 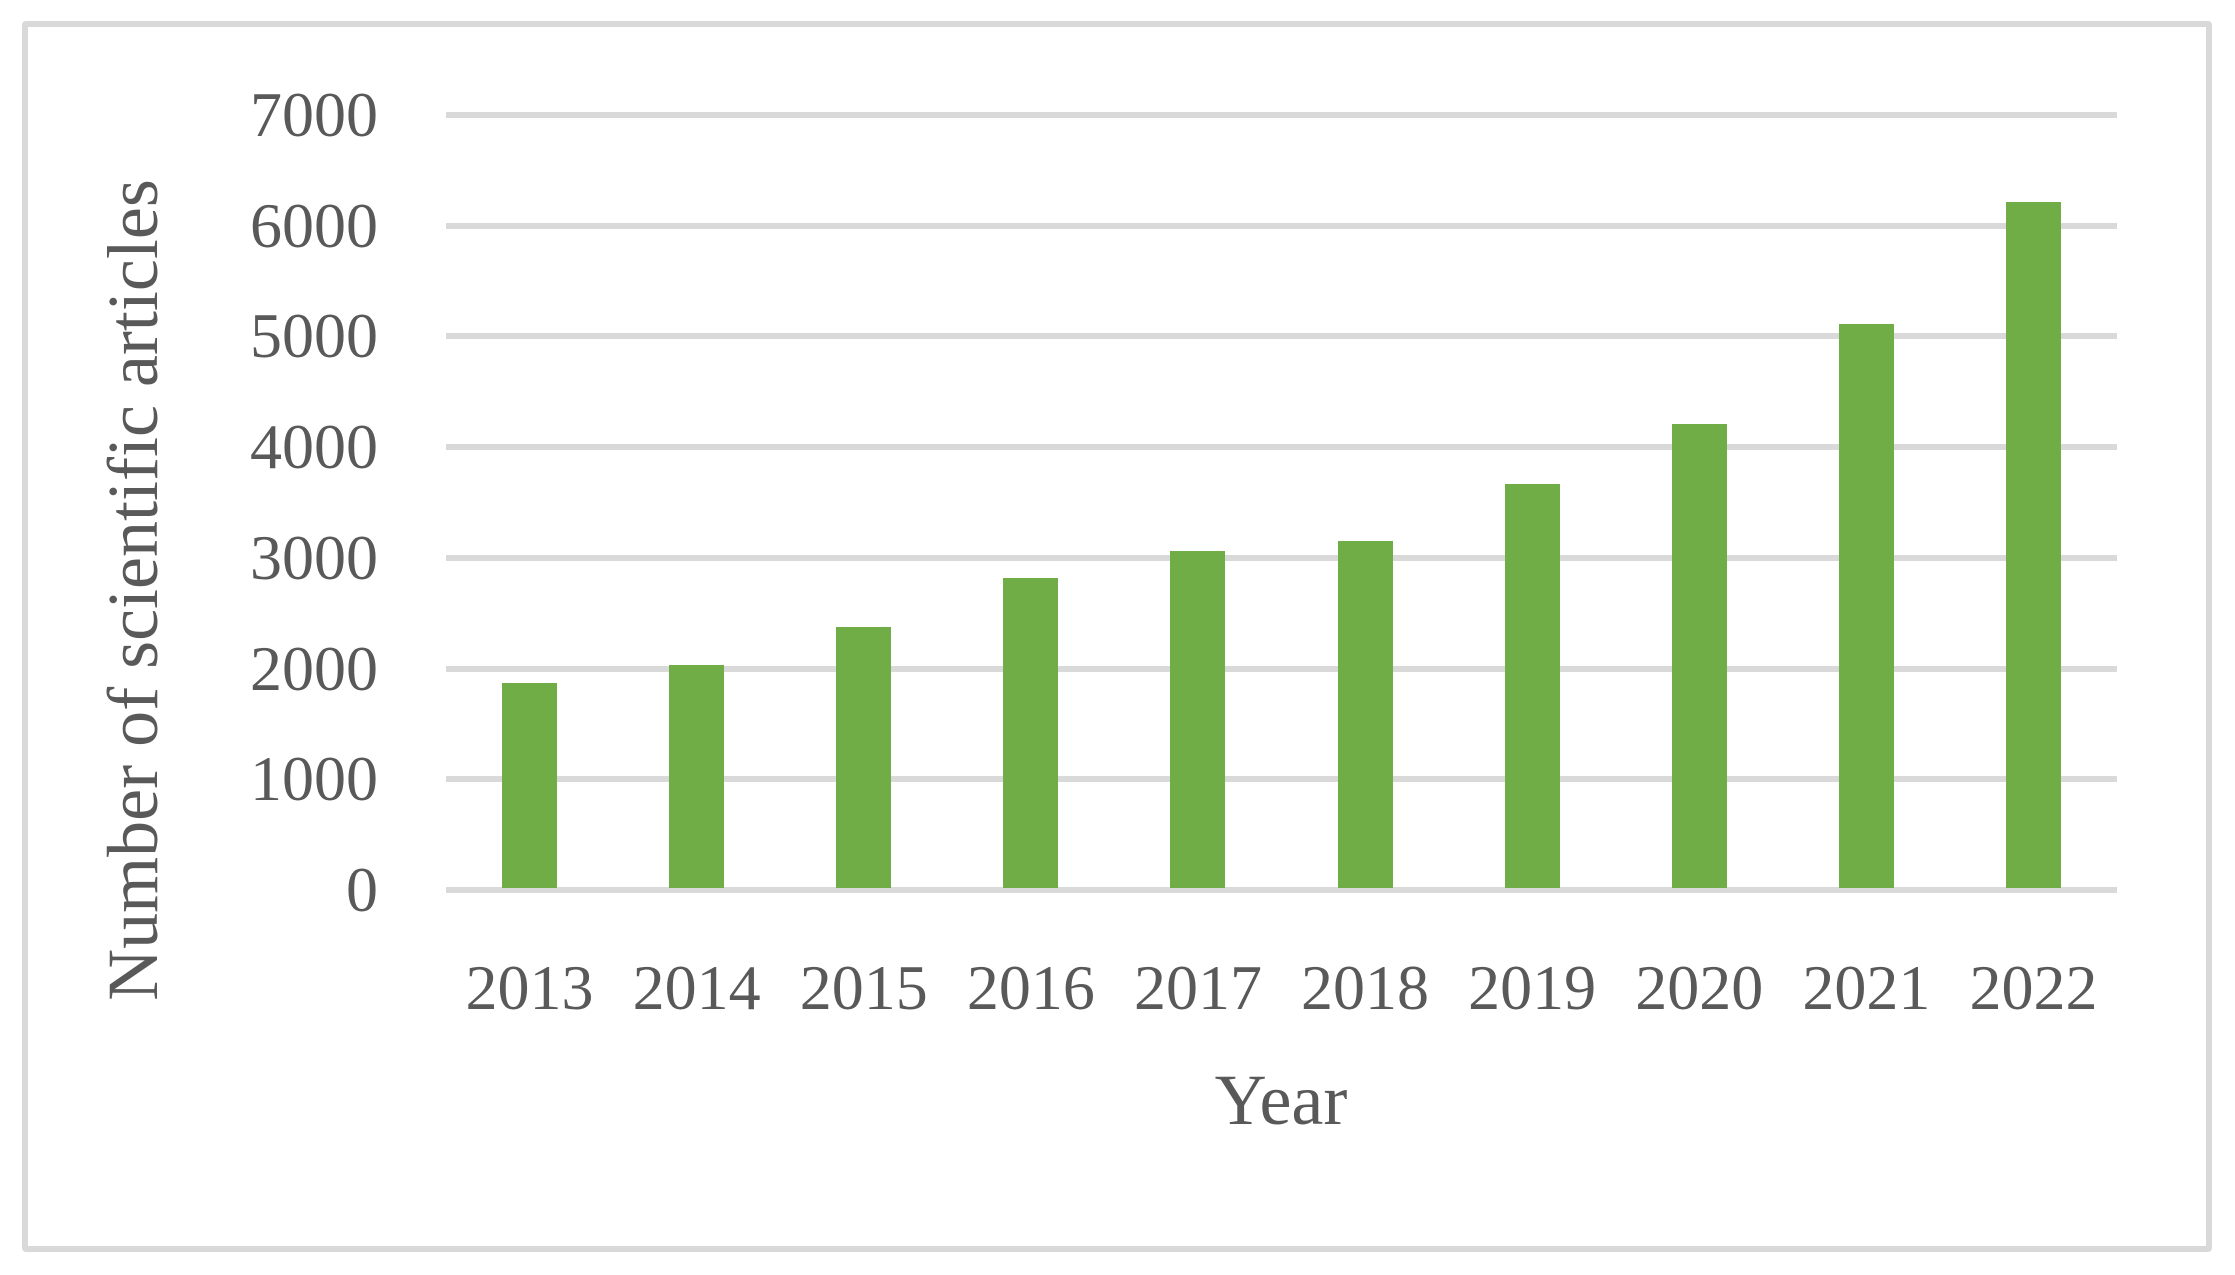 I want to click on bar-2021, so click(x=1866, y=606).